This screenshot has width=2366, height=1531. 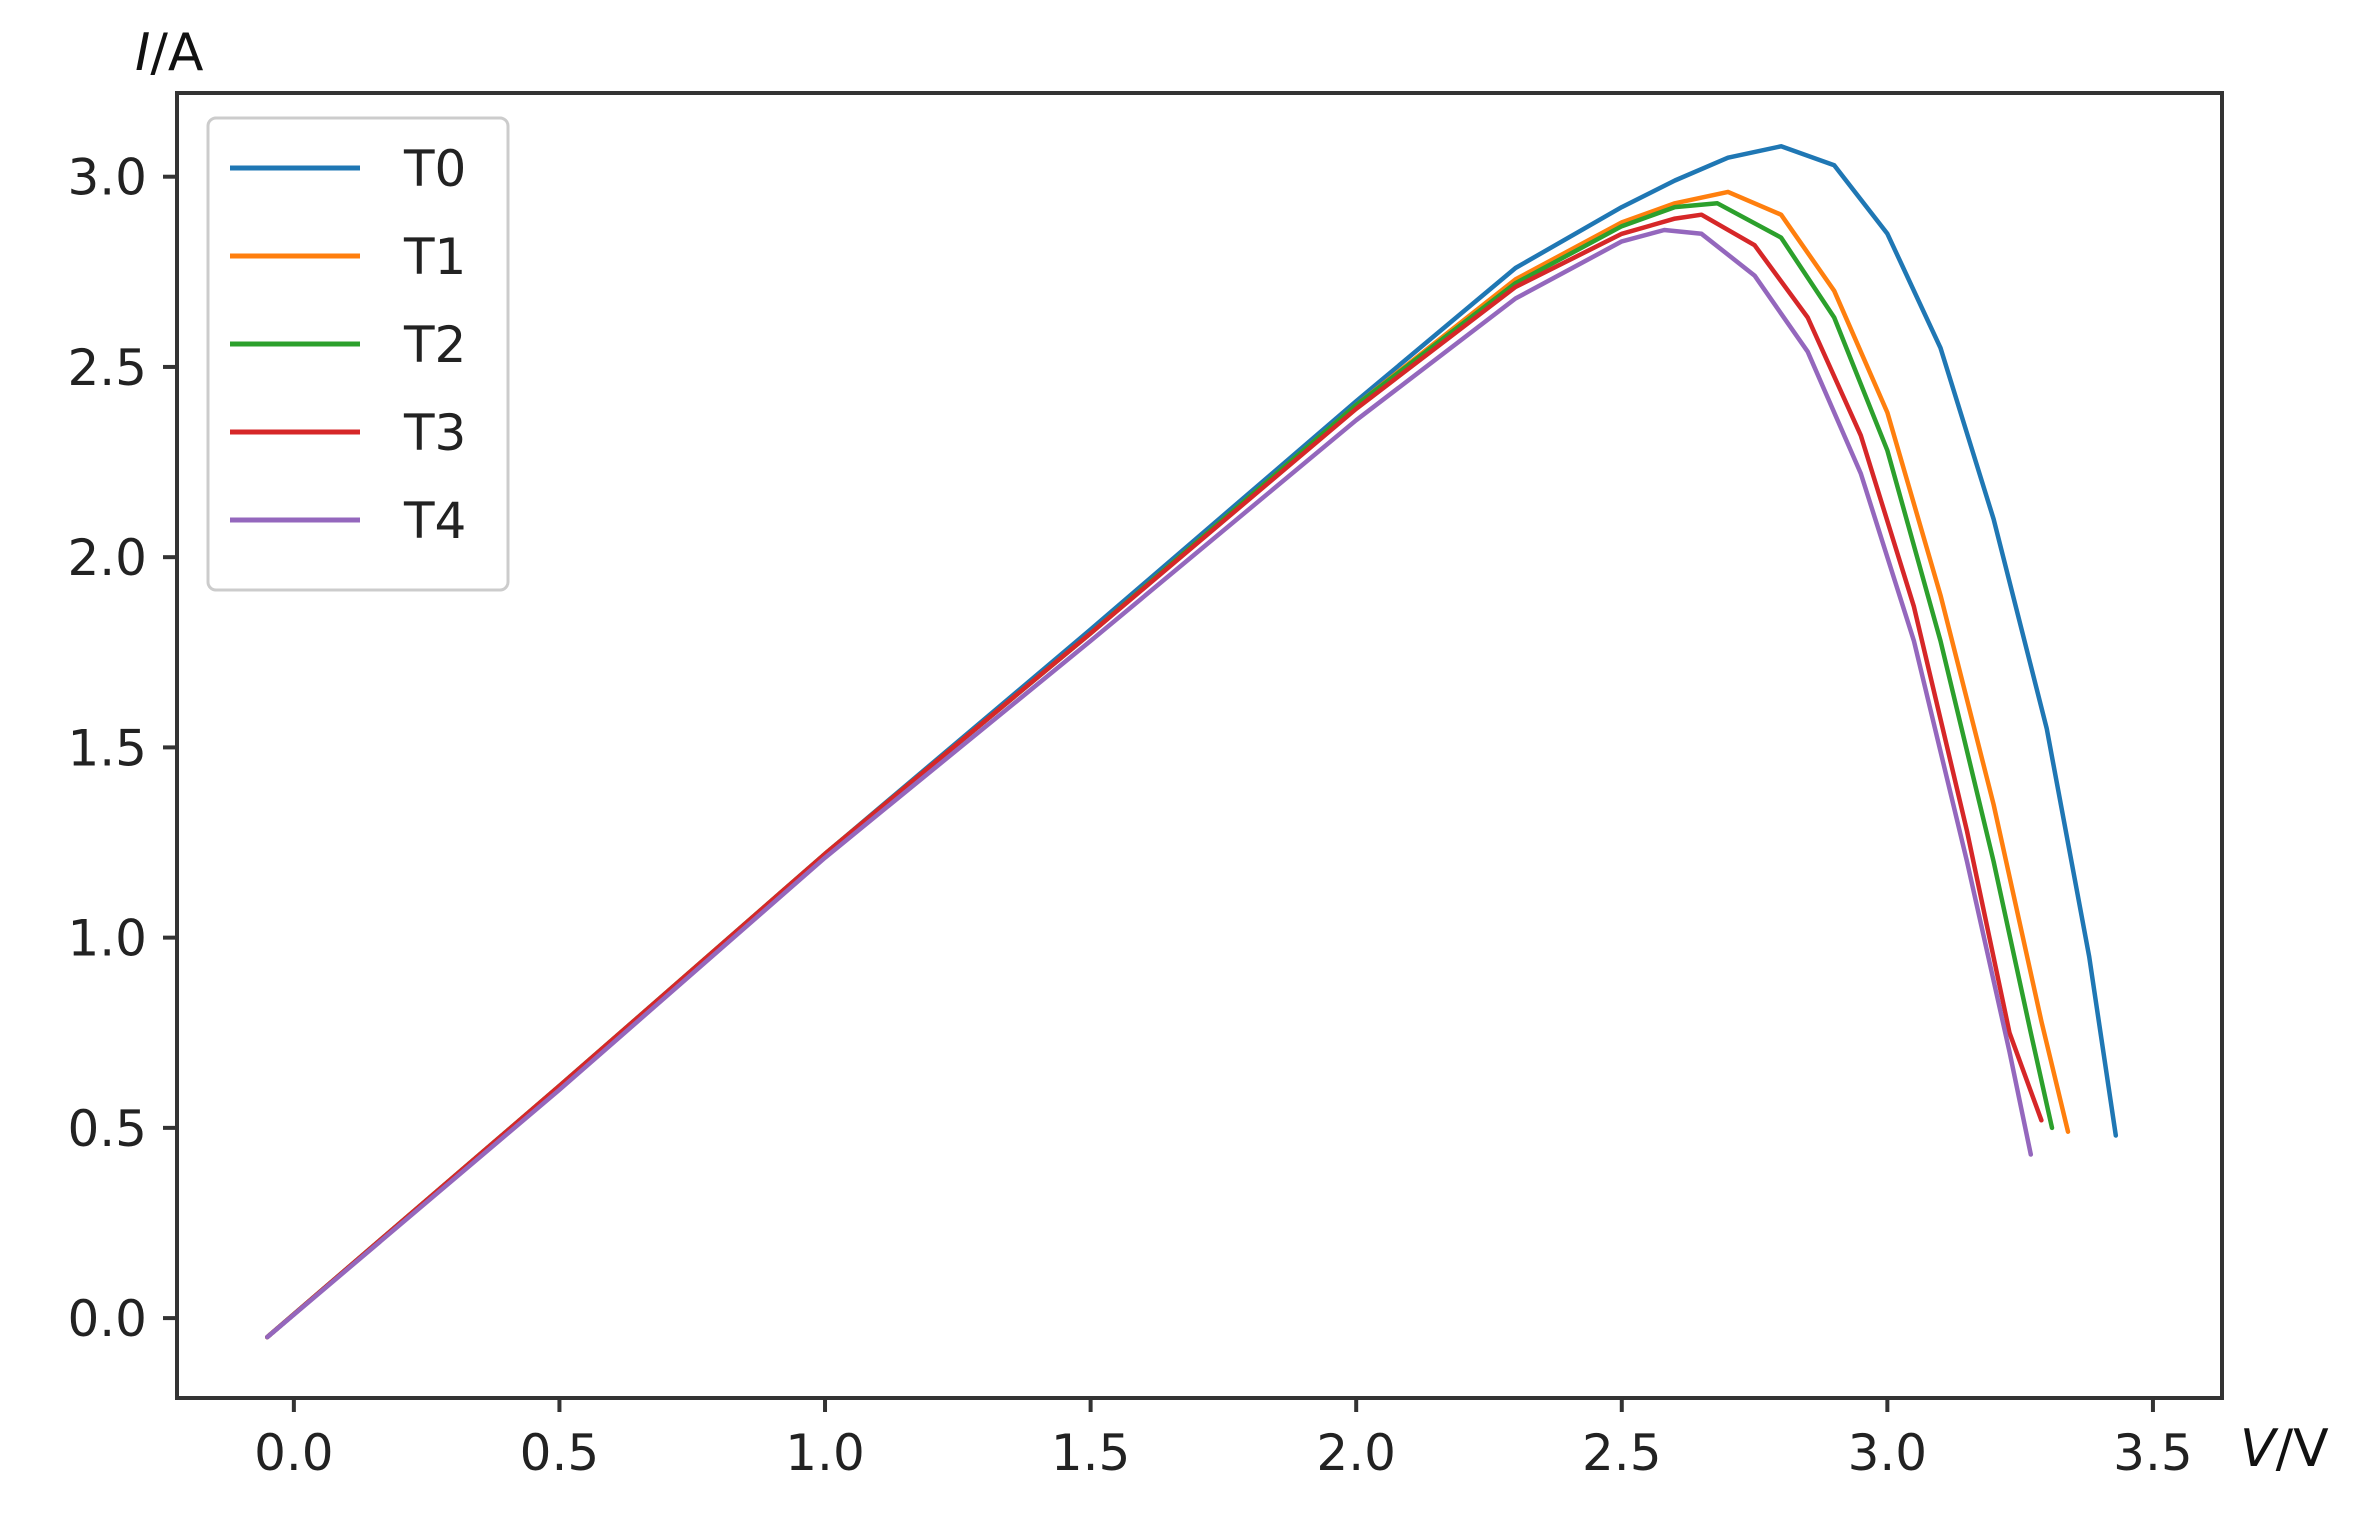 I want to click on y-axis-label-unit: /A, so click(x=177, y=53).